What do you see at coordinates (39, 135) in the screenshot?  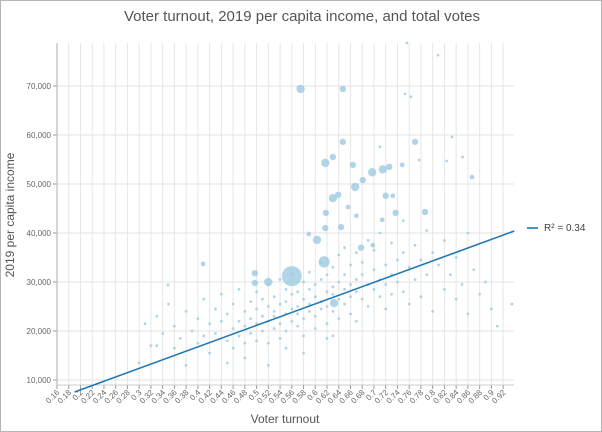 I see `y-tick-label: 60,000` at bounding box center [39, 135].